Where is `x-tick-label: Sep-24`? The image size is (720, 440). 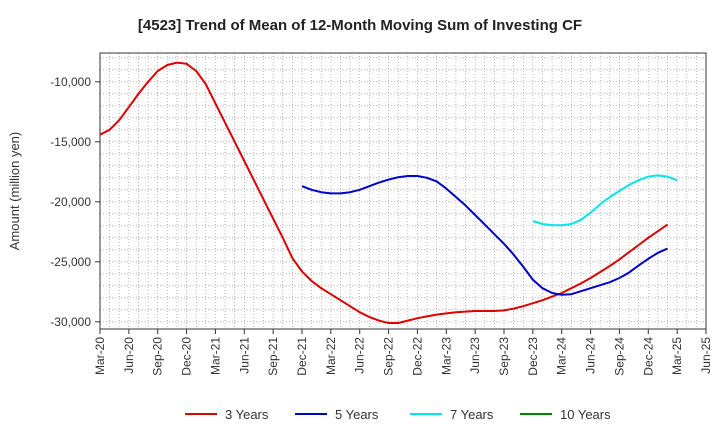 x-tick-label: Sep-24 is located at coordinates (619, 356).